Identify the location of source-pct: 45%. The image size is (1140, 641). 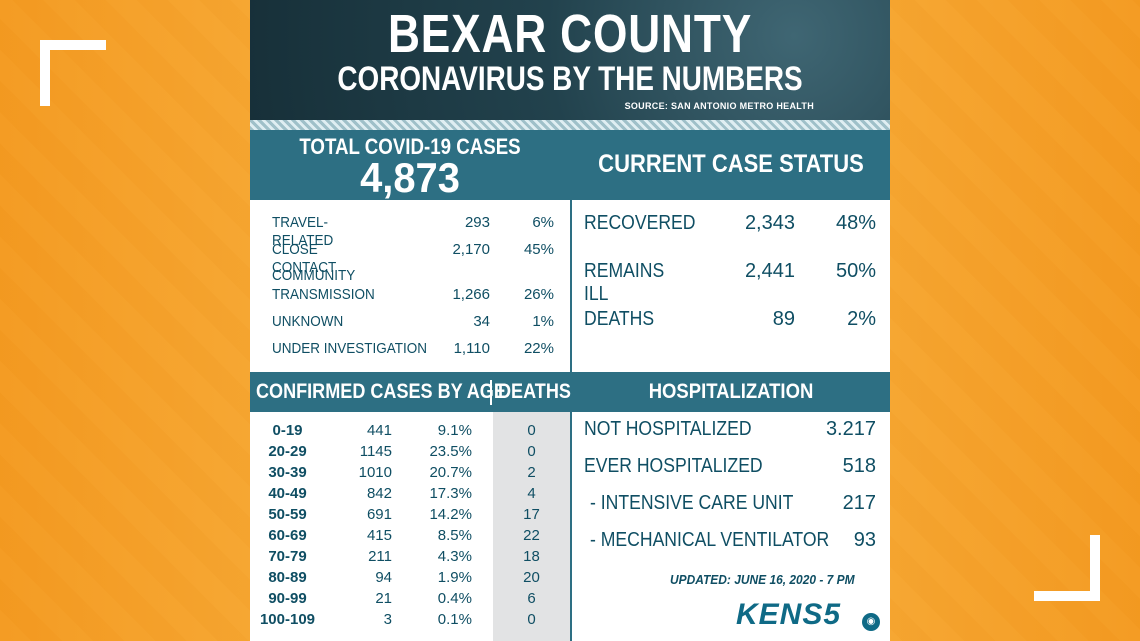
(538, 249).